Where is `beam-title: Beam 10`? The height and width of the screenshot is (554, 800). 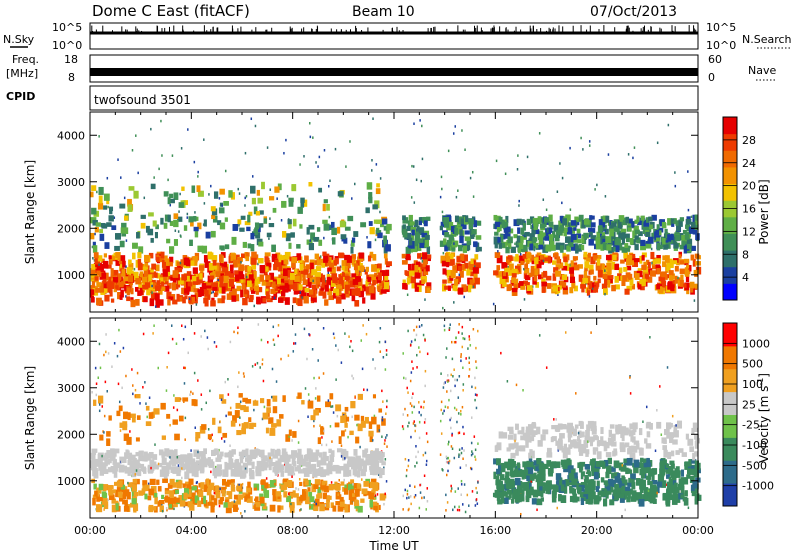
beam-title: Beam 10 is located at coordinates (383, 12).